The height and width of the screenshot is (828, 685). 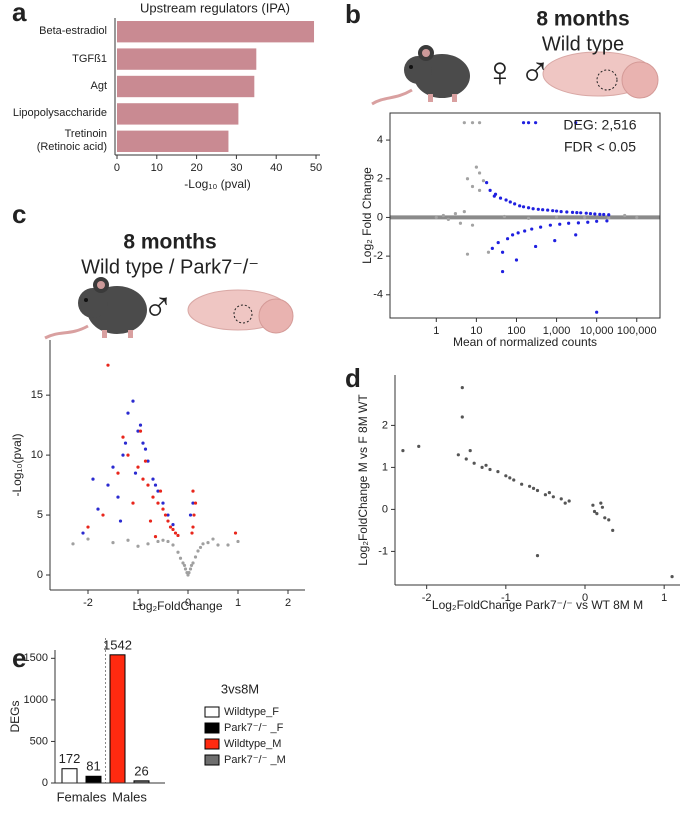 I want to click on y-tick-label: 5, so click(x=40, y=515).